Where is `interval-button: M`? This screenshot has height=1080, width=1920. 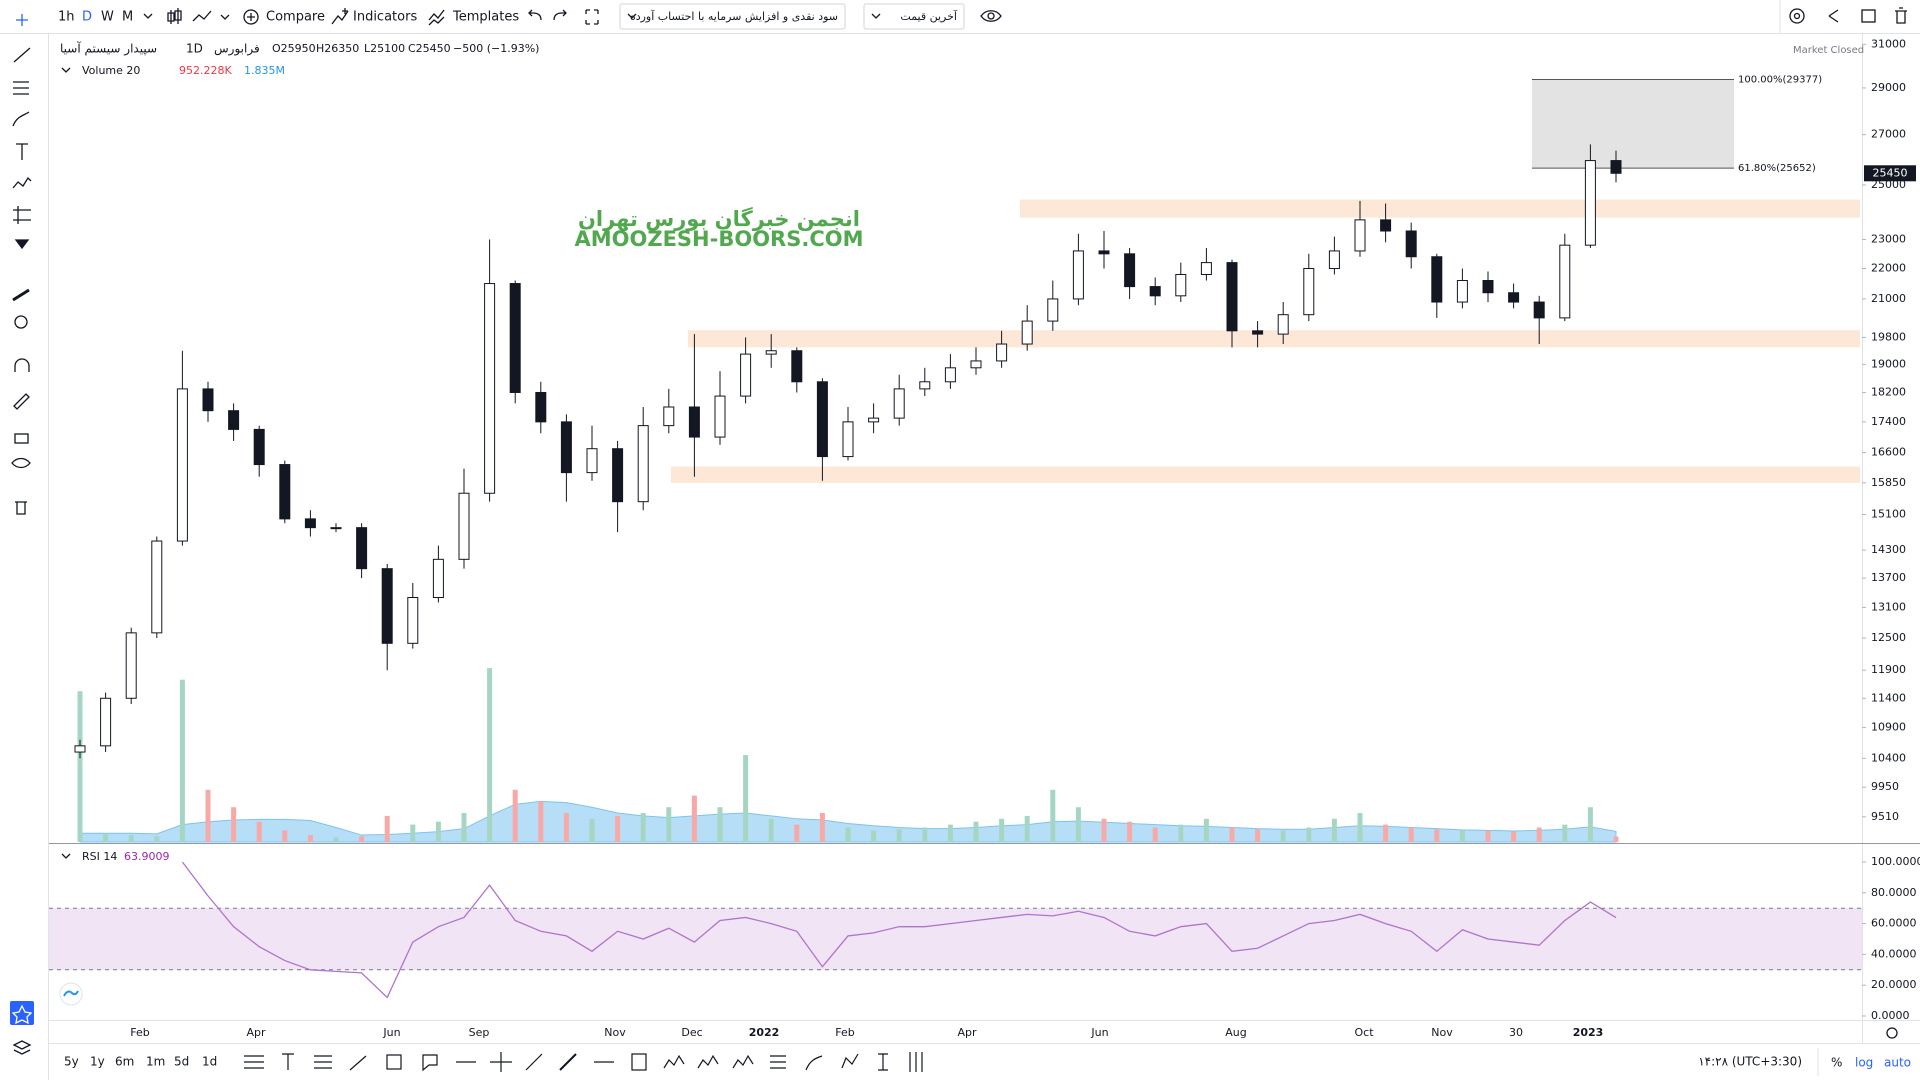 interval-button: M is located at coordinates (127, 17).